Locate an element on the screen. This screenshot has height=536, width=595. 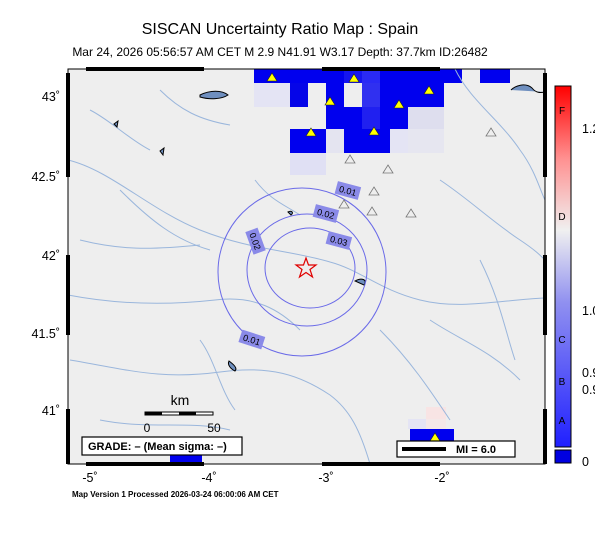
colorbar-letter: C is located at coordinates (562, 340).